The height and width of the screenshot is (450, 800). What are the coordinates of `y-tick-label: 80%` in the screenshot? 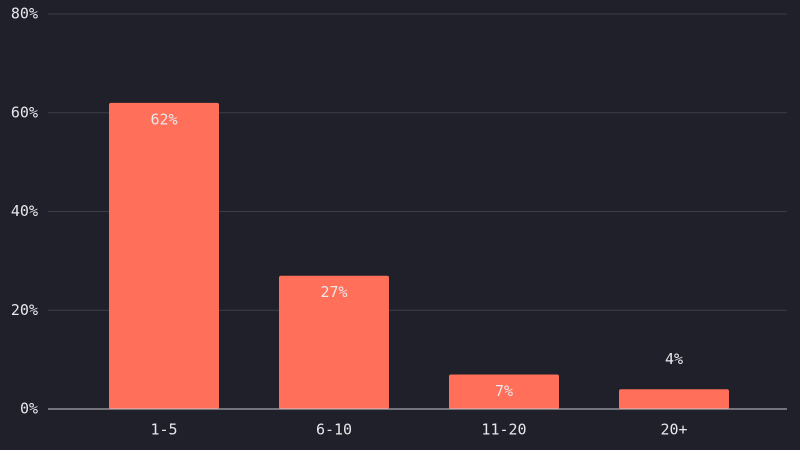 It's located at (24, 14).